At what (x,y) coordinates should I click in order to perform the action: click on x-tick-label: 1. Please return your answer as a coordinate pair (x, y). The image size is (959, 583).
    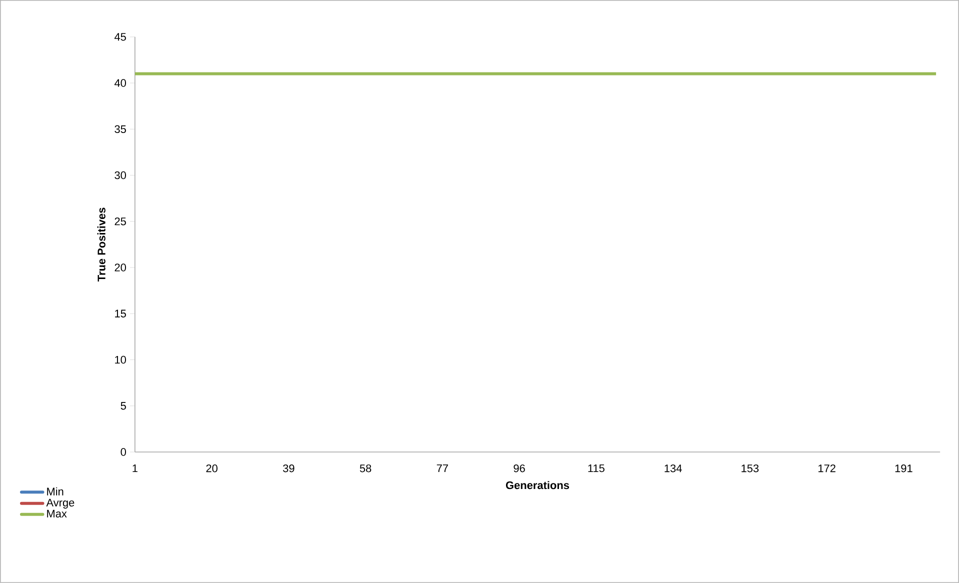
    Looking at the image, I should click on (135, 468).